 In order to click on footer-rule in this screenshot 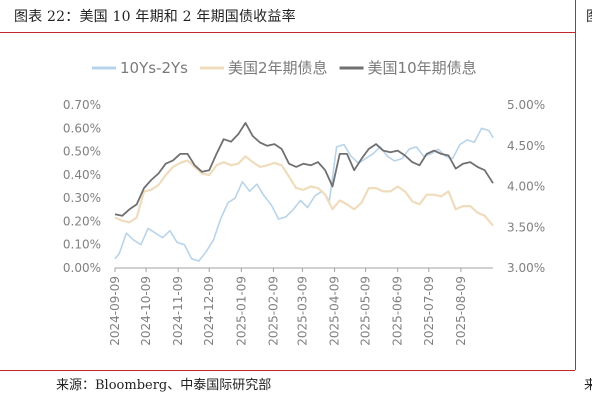, I will do `click(287, 370)`.